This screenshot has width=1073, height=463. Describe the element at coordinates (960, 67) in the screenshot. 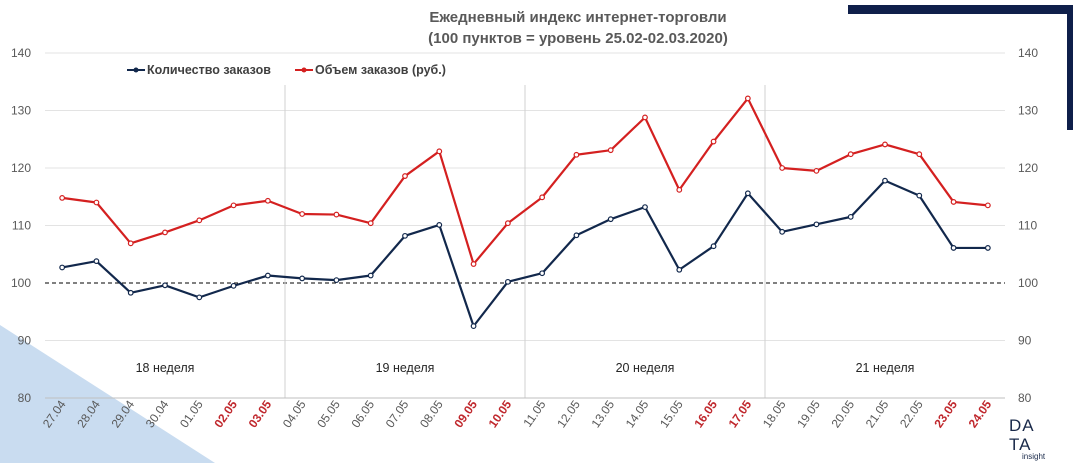

I see `corner-accent-top-right` at that location.